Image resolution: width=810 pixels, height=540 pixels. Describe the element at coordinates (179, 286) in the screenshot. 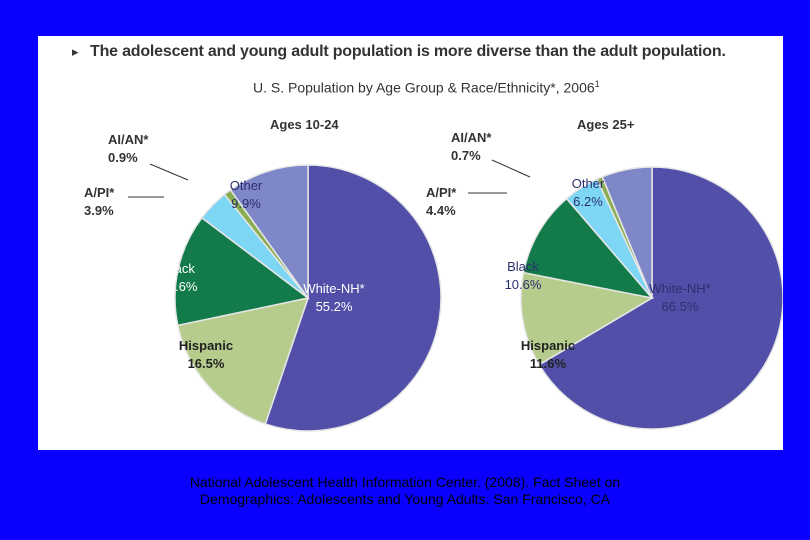

I see `pie-1-value-black: 13.6%` at that location.